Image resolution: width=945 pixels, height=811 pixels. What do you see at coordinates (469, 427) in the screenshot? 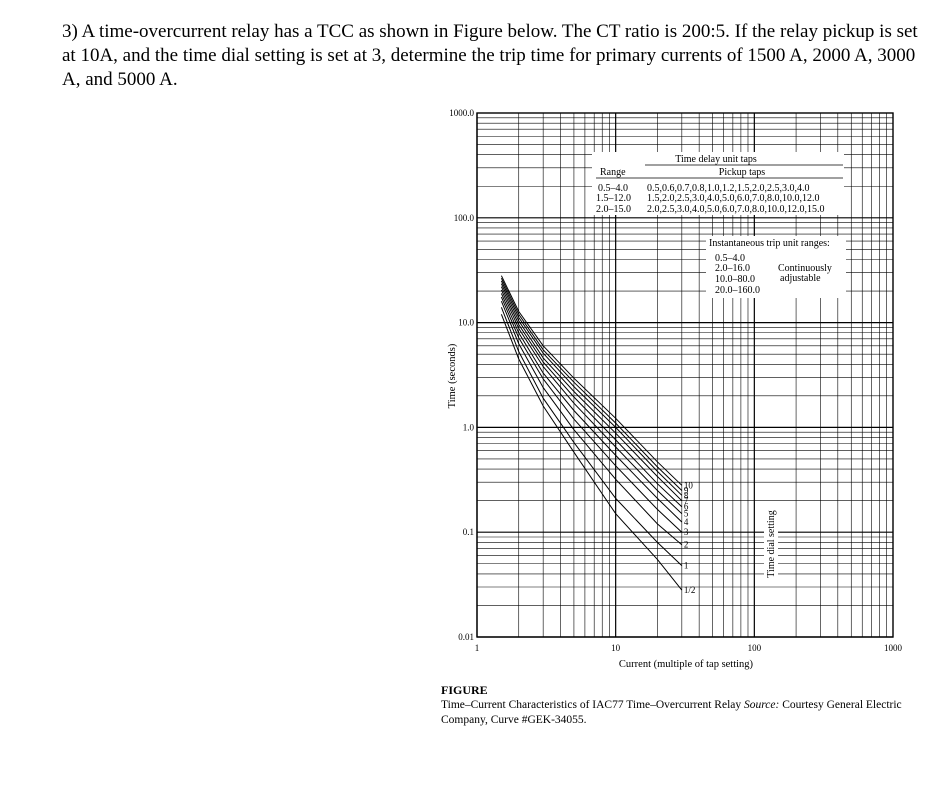
I see `y-tick-label: 1.0` at bounding box center [469, 427].